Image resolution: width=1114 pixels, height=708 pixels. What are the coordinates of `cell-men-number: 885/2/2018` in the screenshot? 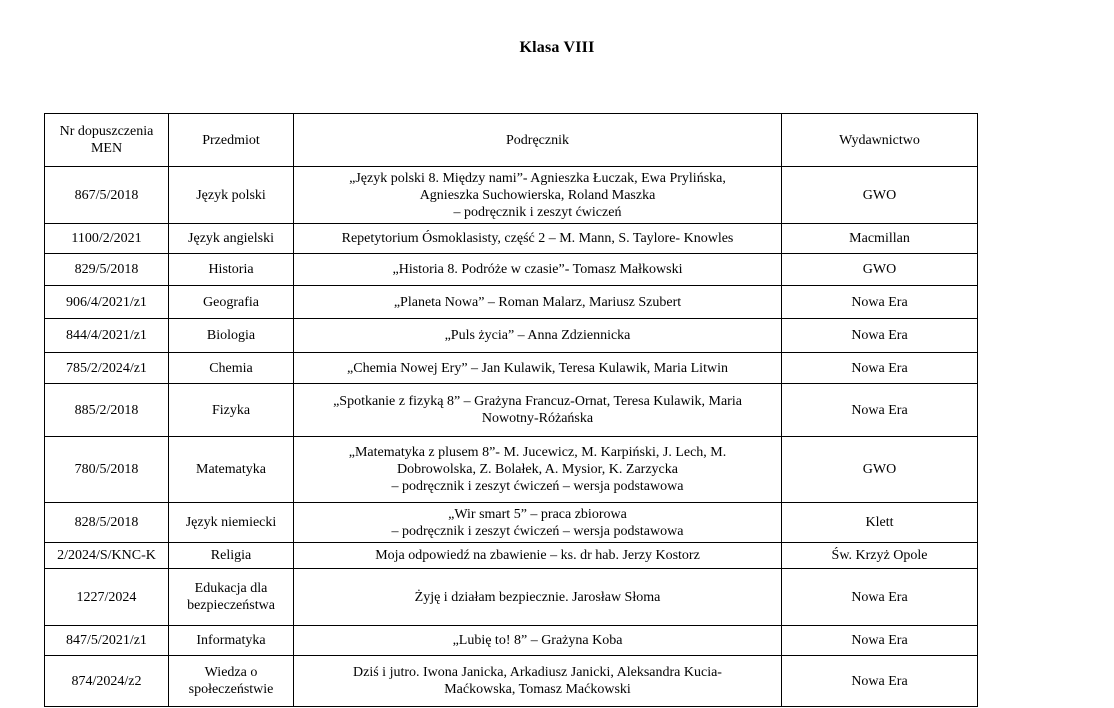 It's located at (106, 410).